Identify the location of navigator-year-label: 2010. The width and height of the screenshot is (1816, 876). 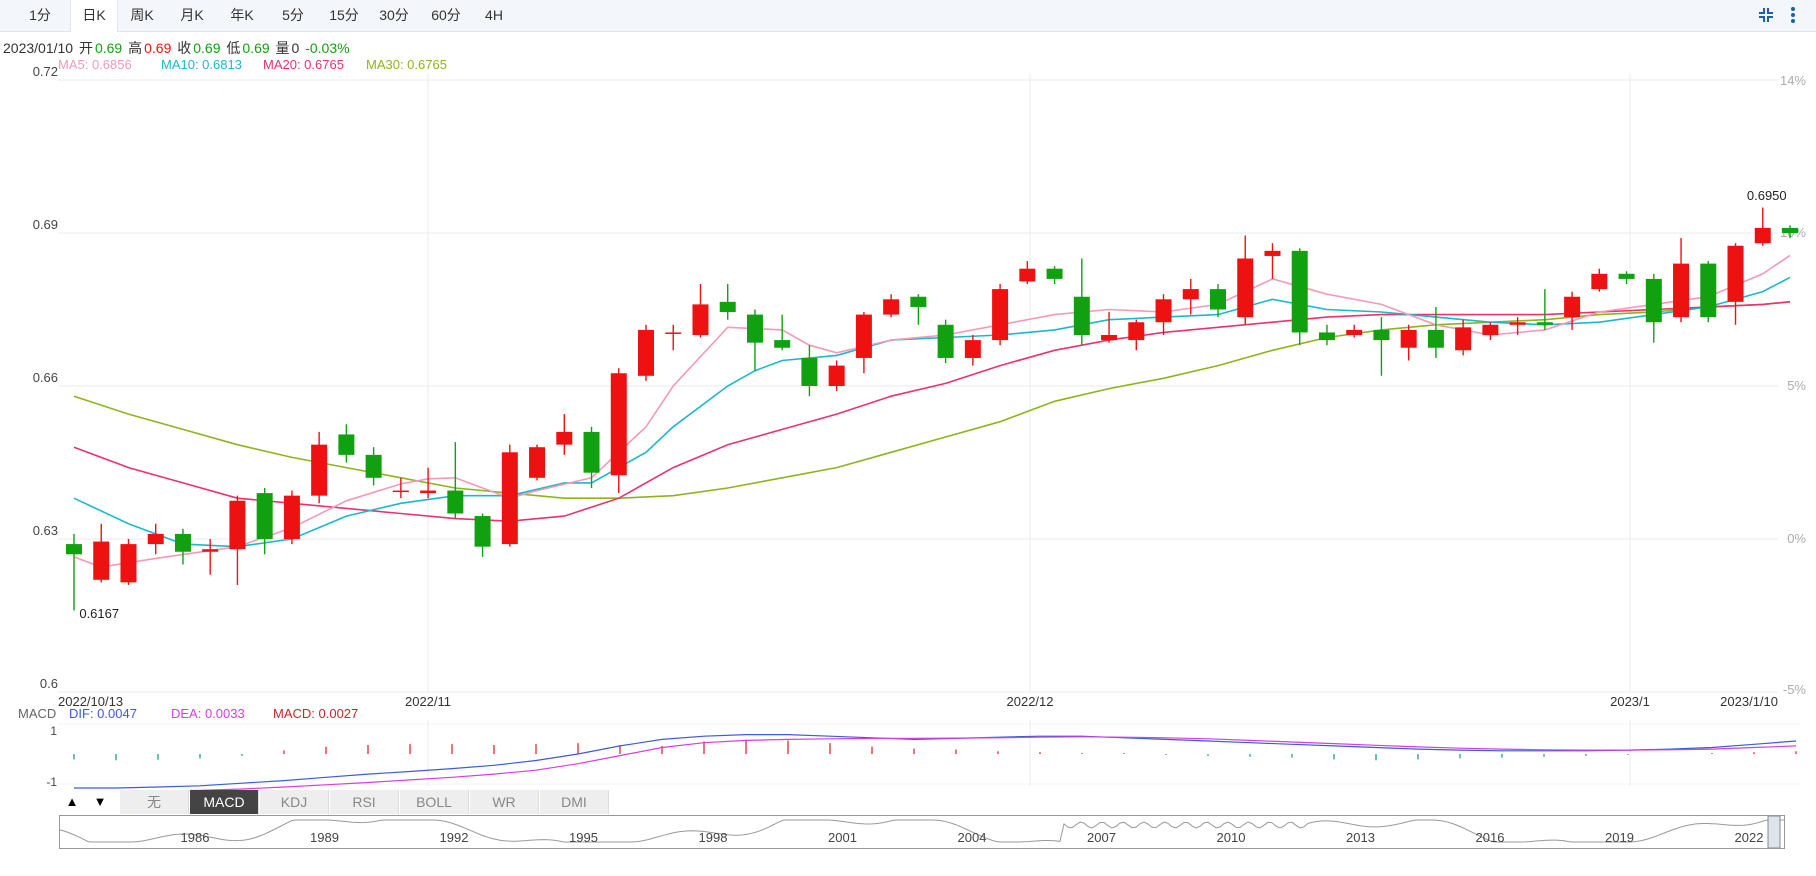
(1231, 837).